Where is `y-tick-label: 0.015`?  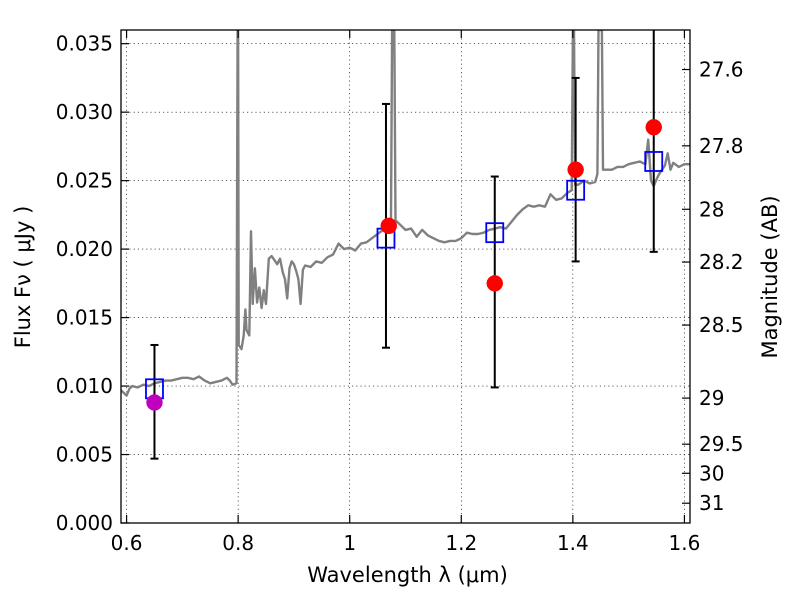
y-tick-label: 0.015 is located at coordinates (84, 318).